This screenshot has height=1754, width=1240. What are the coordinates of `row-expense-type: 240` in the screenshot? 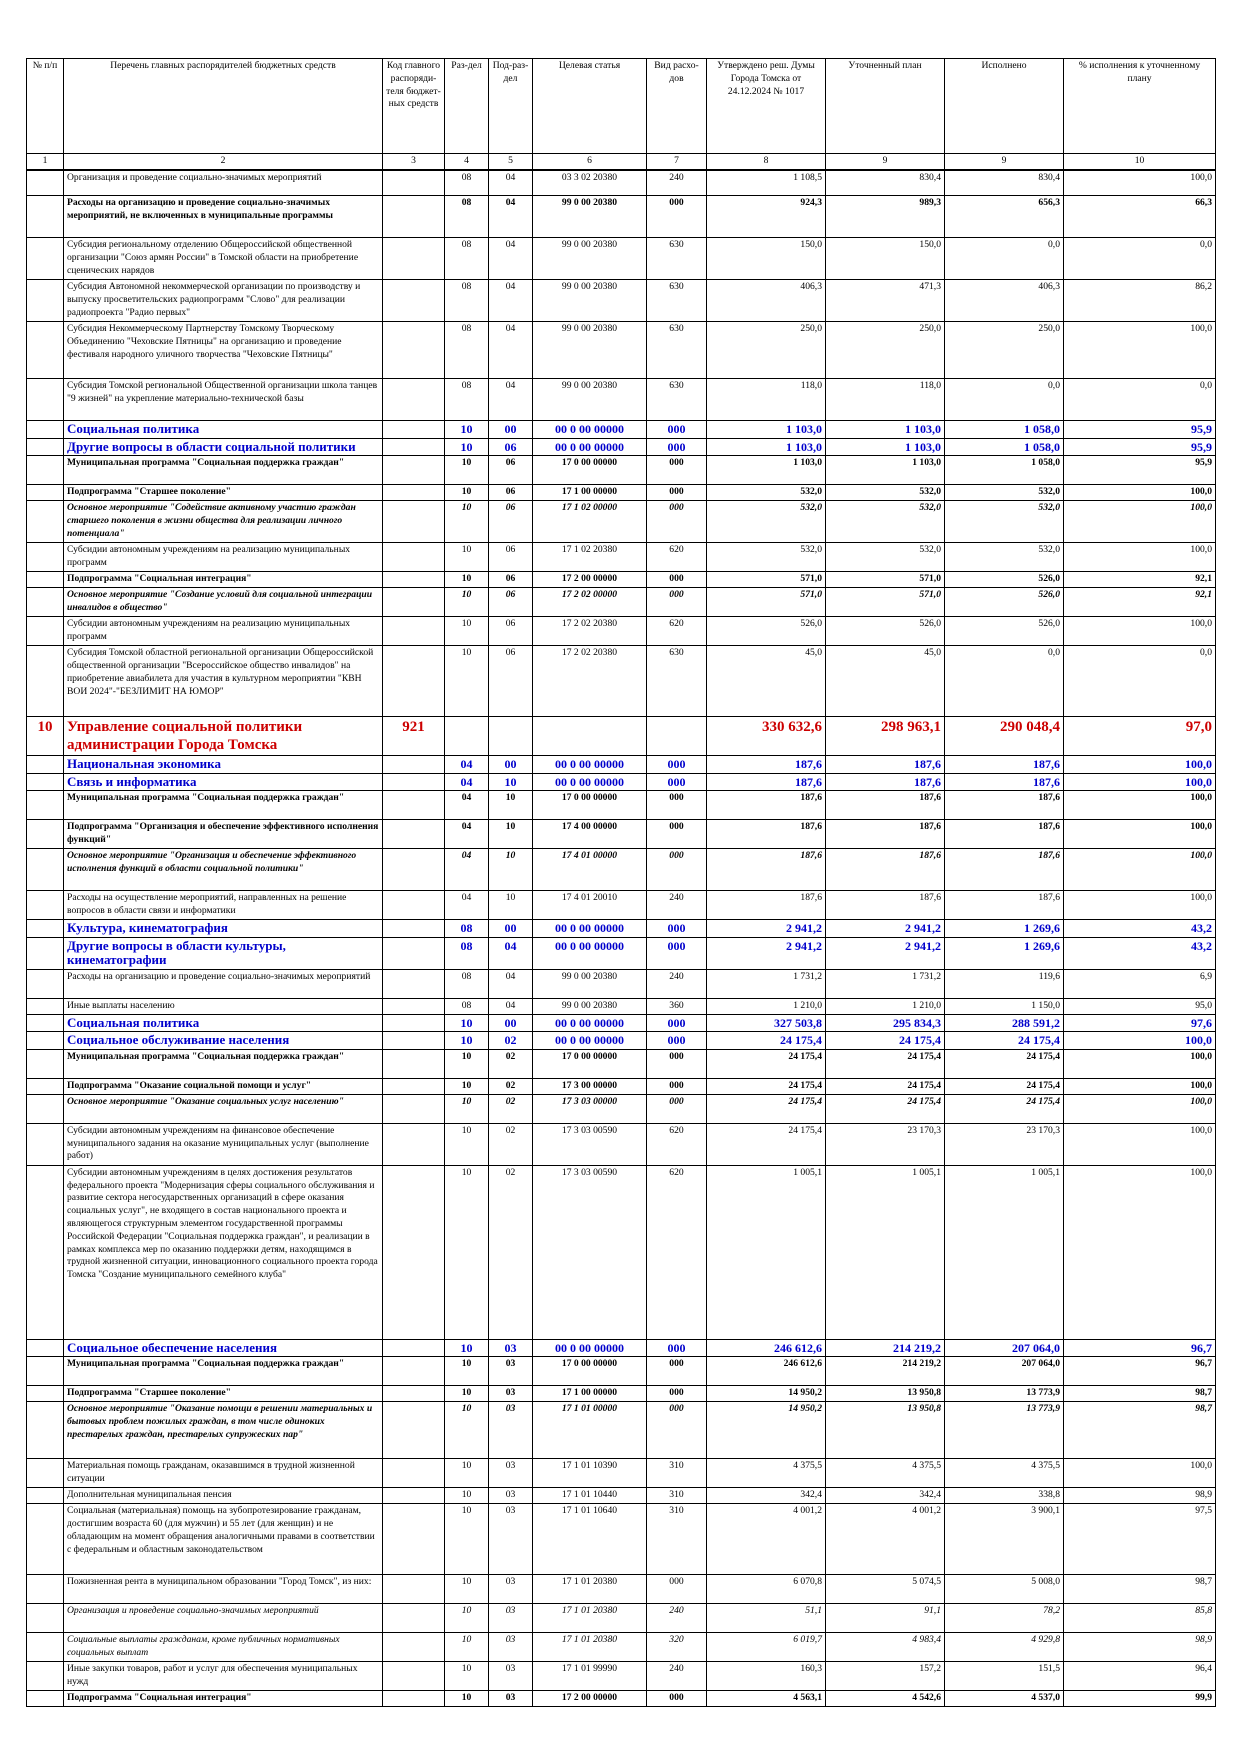 It's located at (676, 183).